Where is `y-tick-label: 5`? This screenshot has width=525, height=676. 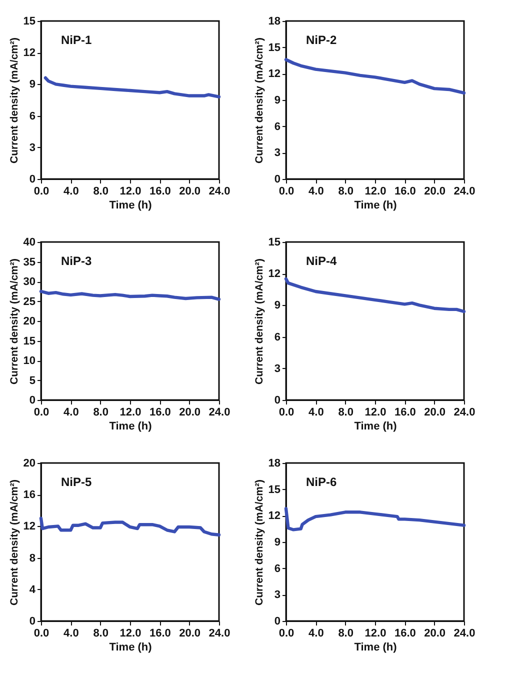
y-tick-label: 5 is located at coordinates (32, 380).